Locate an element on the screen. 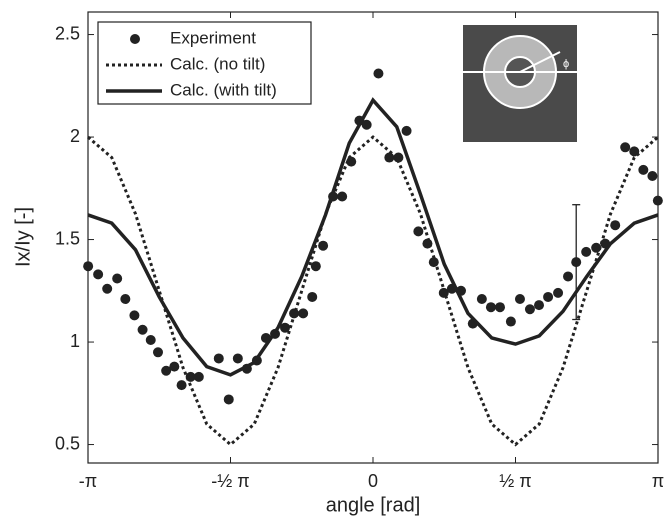 This screenshot has width=667, height=521. inset-label: ϕ is located at coordinates (566, 64).